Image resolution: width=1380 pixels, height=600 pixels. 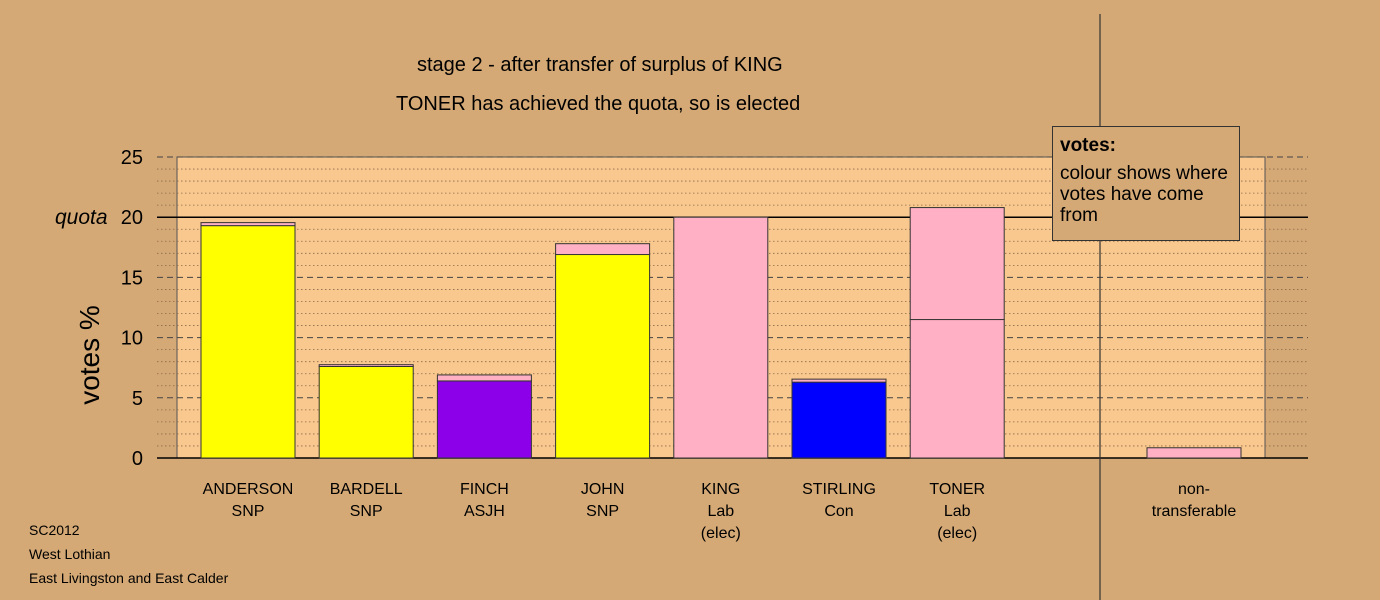 I want to click on x-tick-label: transferable, so click(x=1194, y=511).